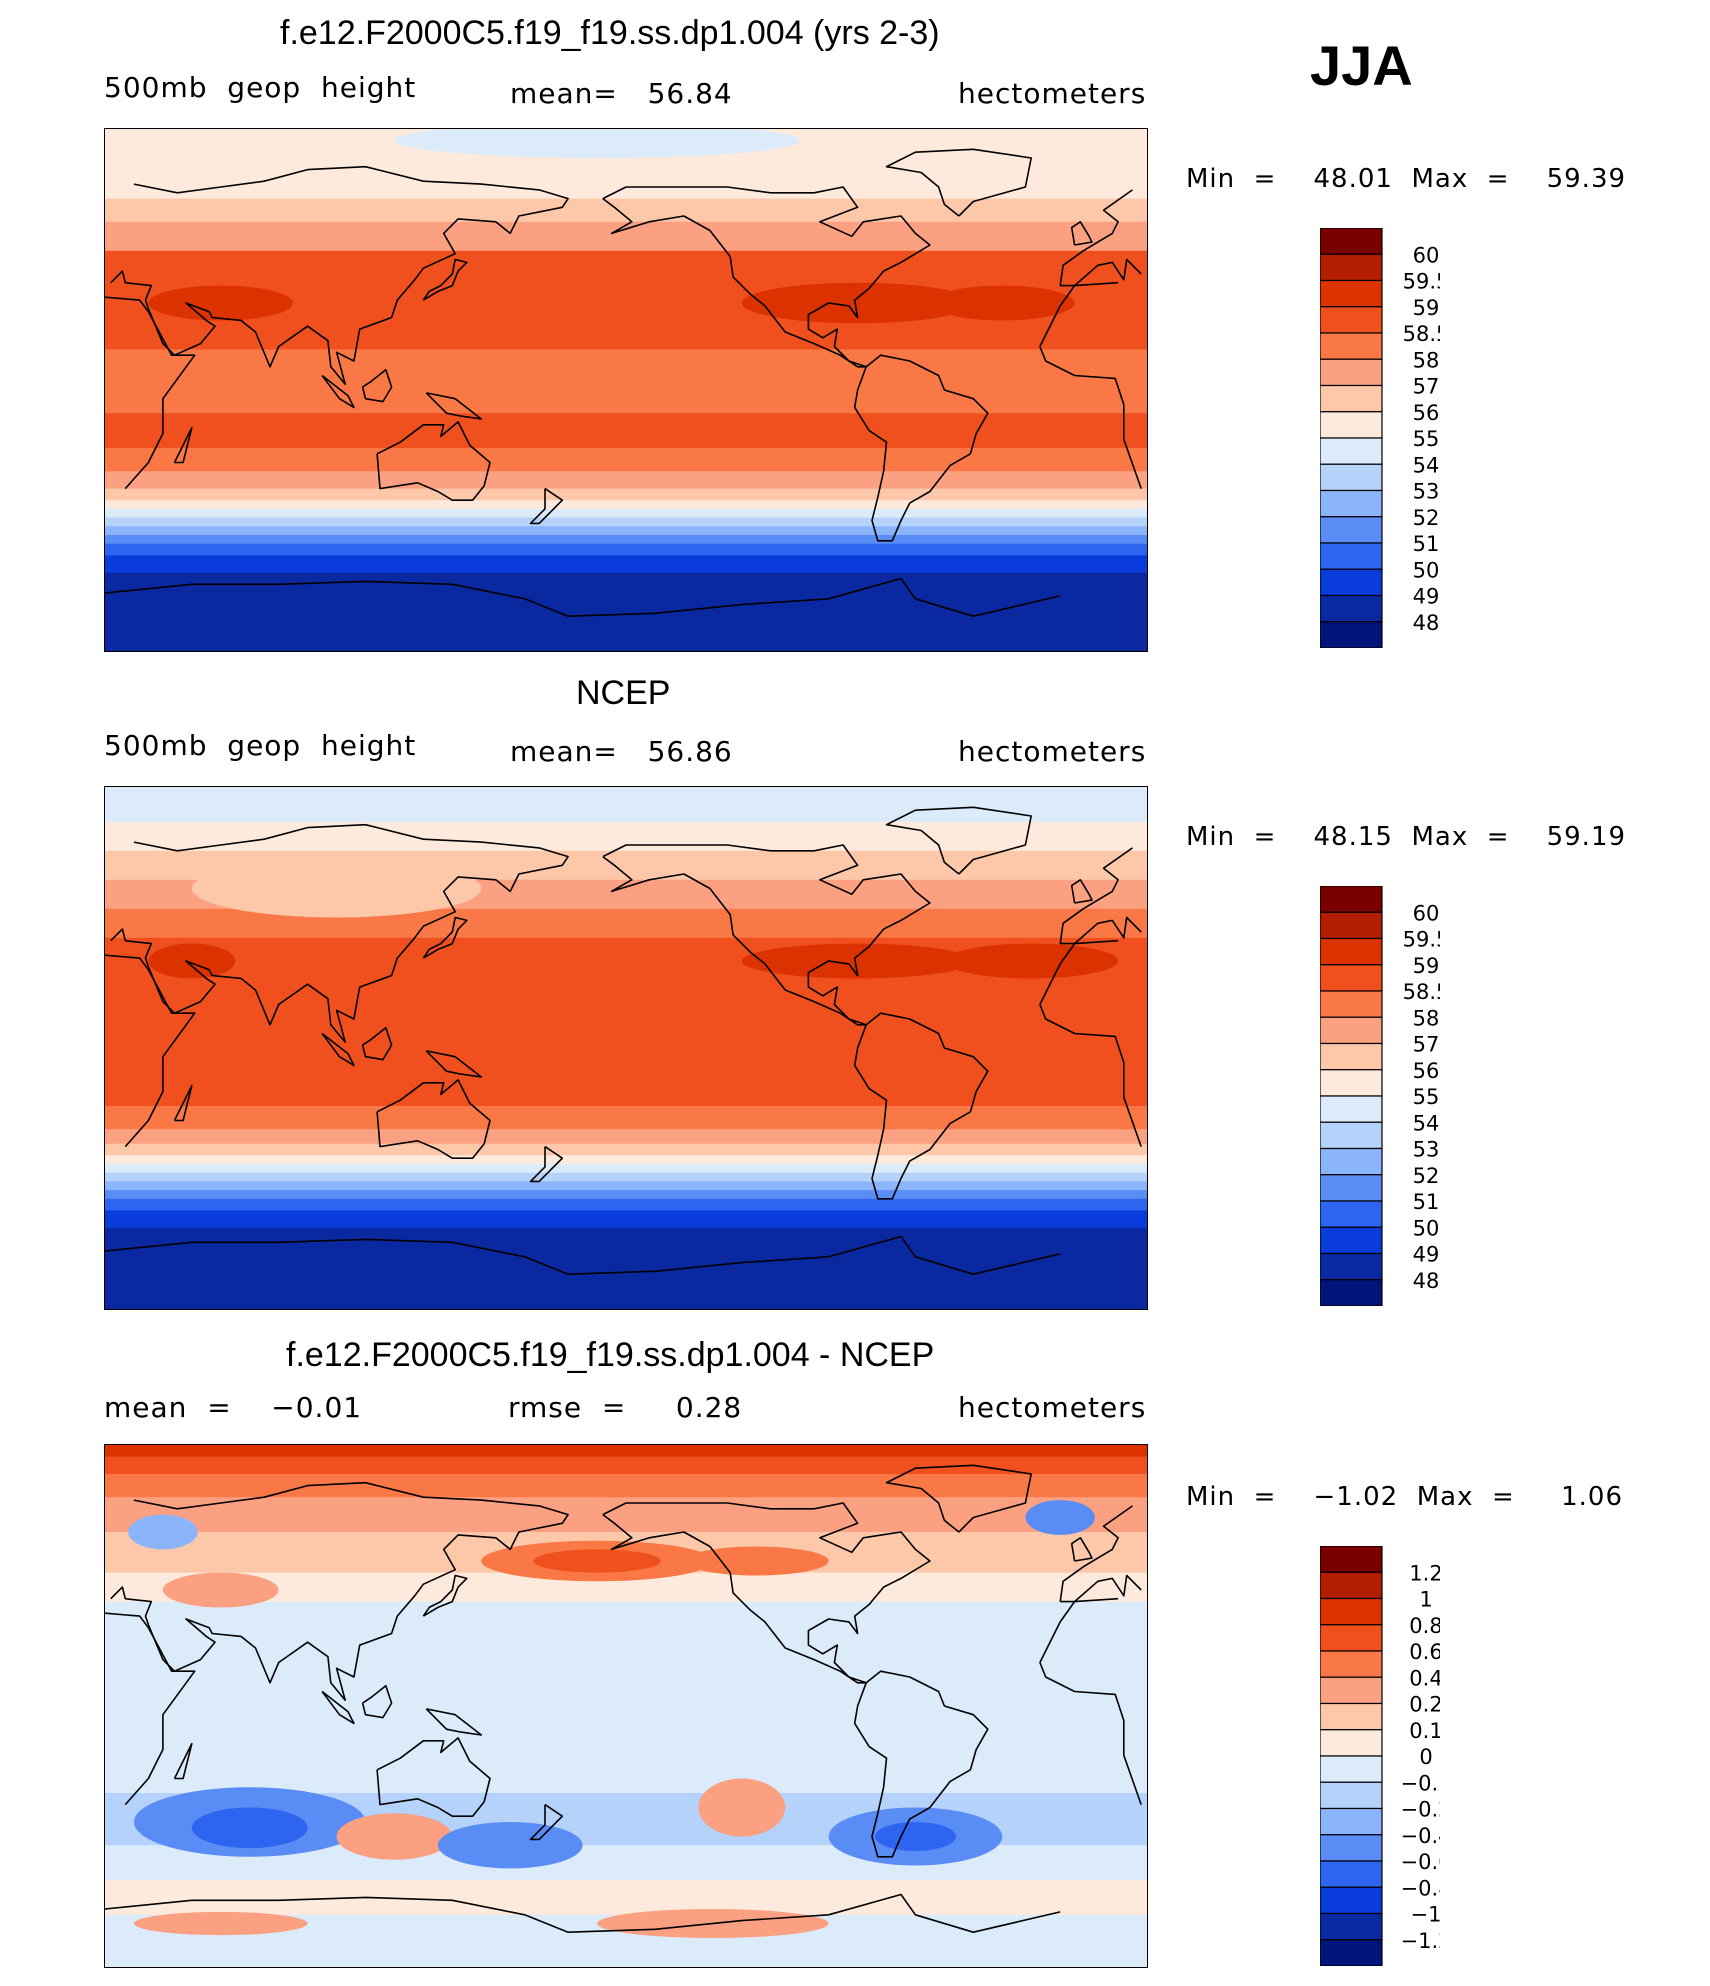 The image size is (1710, 1986). Describe the element at coordinates (1426, 1018) in the screenshot. I see `panel-2-colorbar-label: 58` at that location.